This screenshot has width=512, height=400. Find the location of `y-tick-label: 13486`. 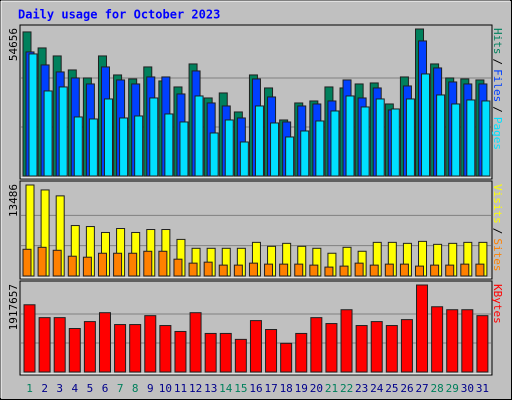

y-tick-label: 13486 is located at coordinates (13, 200).